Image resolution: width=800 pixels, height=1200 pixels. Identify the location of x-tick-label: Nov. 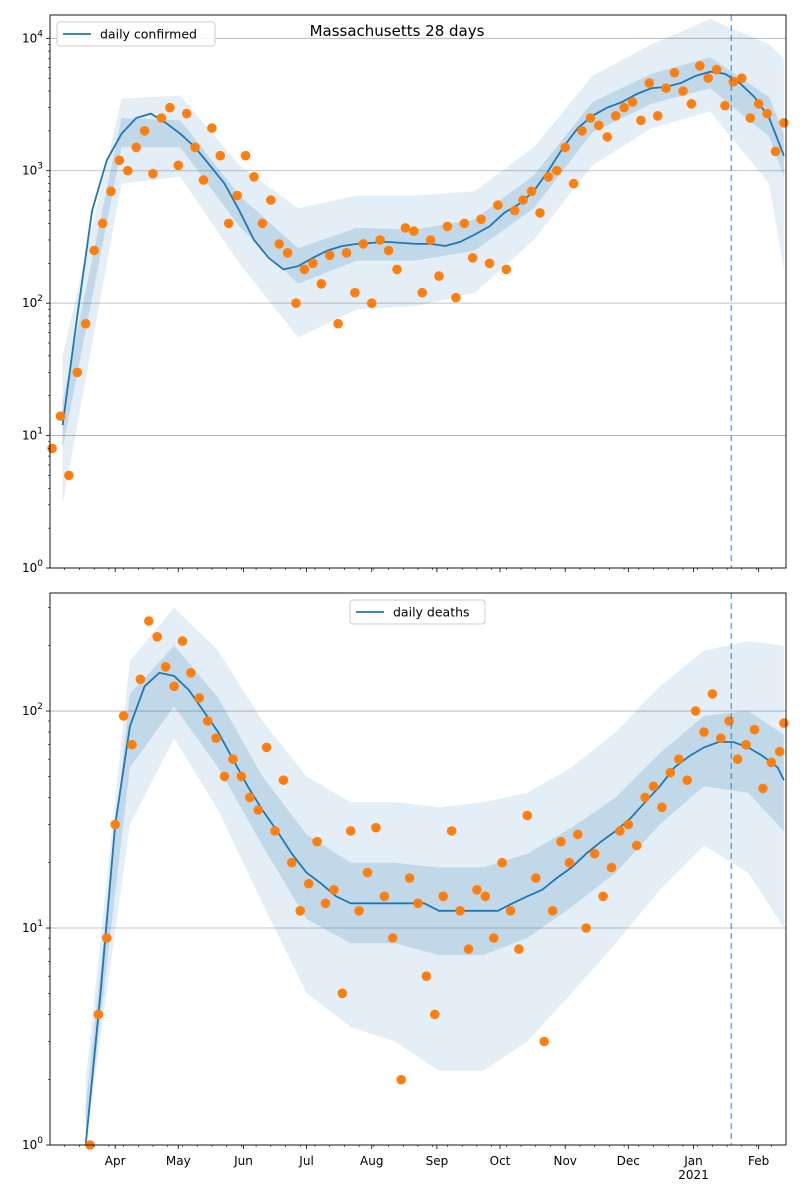
(564, 1161).